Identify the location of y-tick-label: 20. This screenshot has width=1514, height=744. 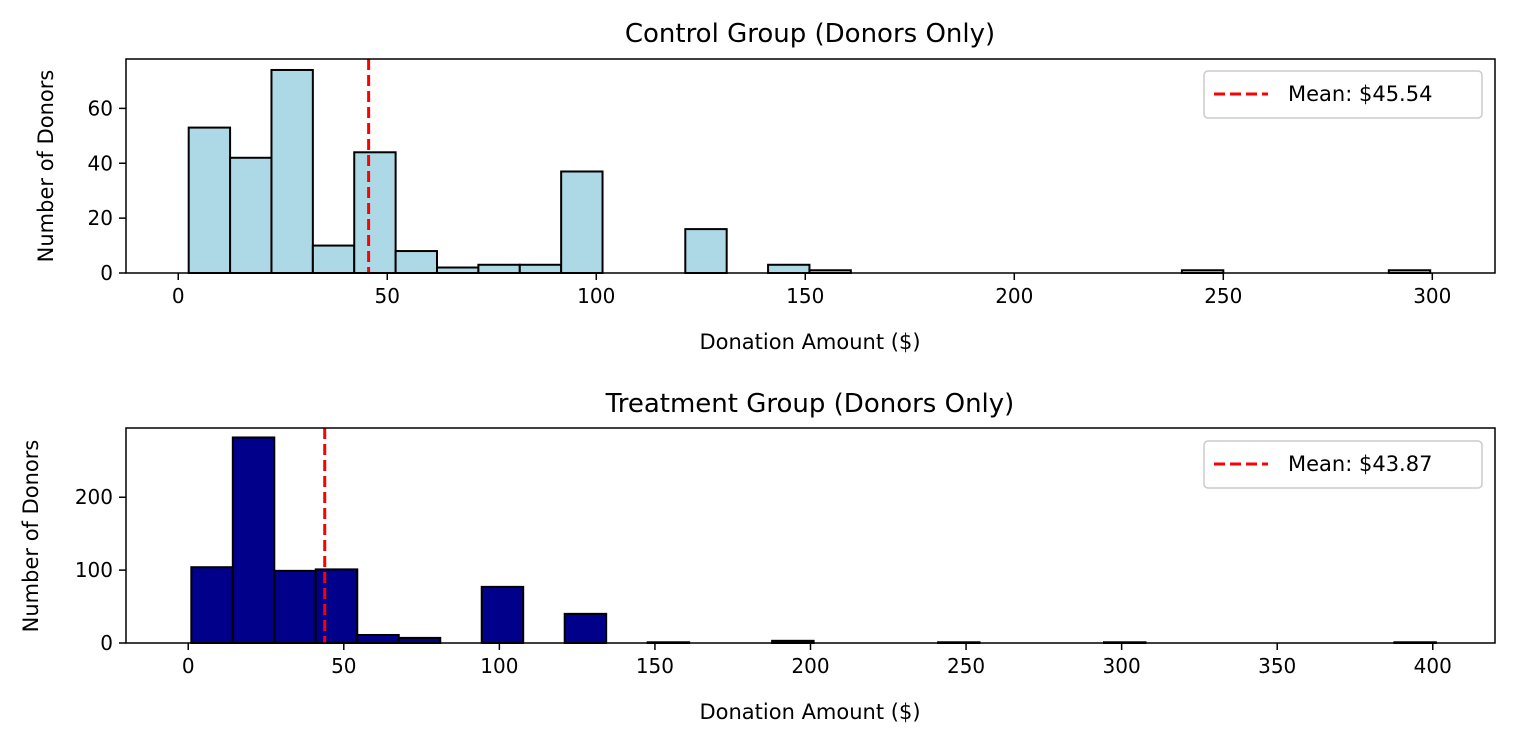
(100, 218).